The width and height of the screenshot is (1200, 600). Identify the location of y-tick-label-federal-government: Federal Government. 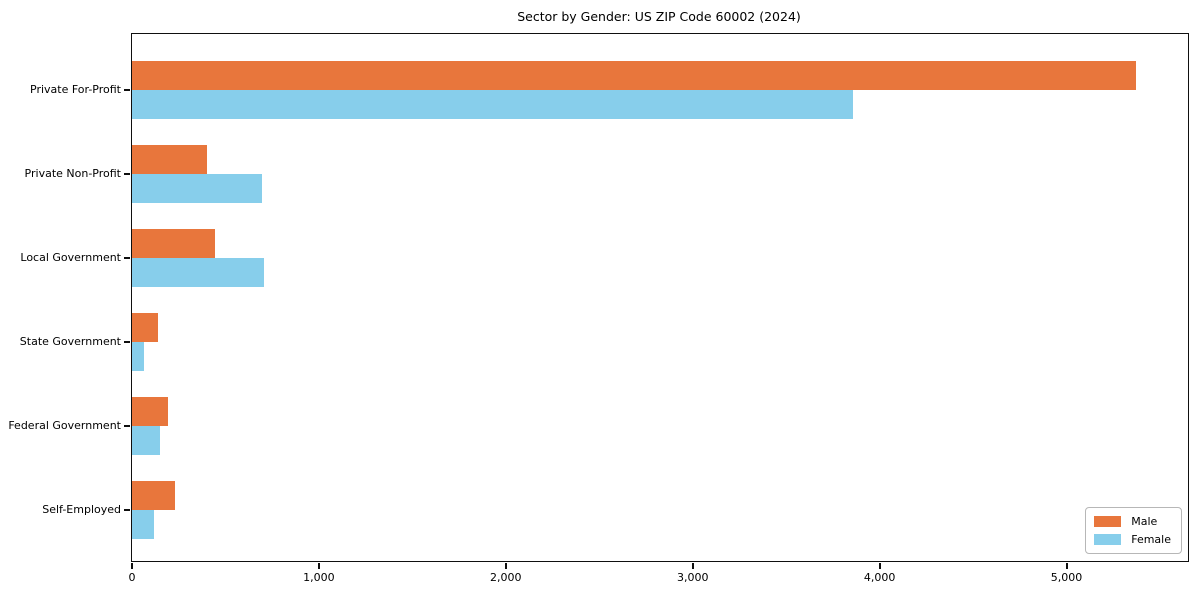
(64, 425).